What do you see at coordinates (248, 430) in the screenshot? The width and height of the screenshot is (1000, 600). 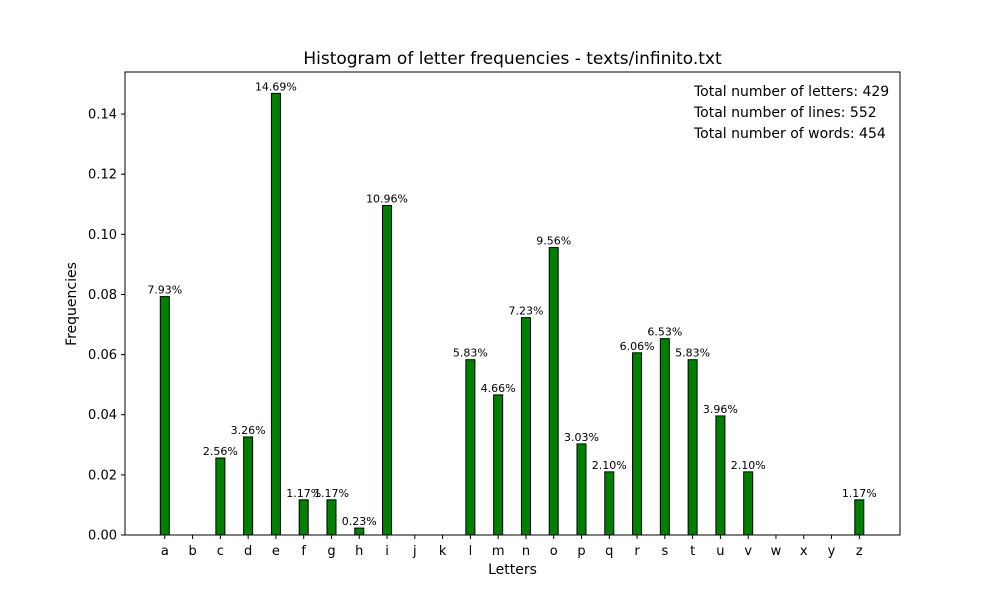 I see `bar-label-d: 3.26%` at bounding box center [248, 430].